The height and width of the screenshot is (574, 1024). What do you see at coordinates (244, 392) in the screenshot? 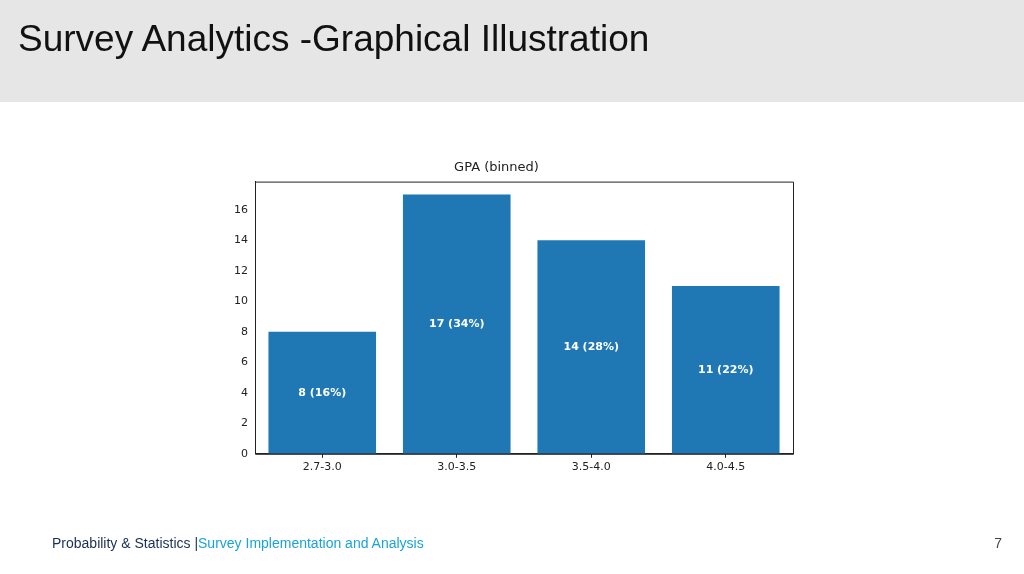
I see `y-tick-label: 4` at bounding box center [244, 392].